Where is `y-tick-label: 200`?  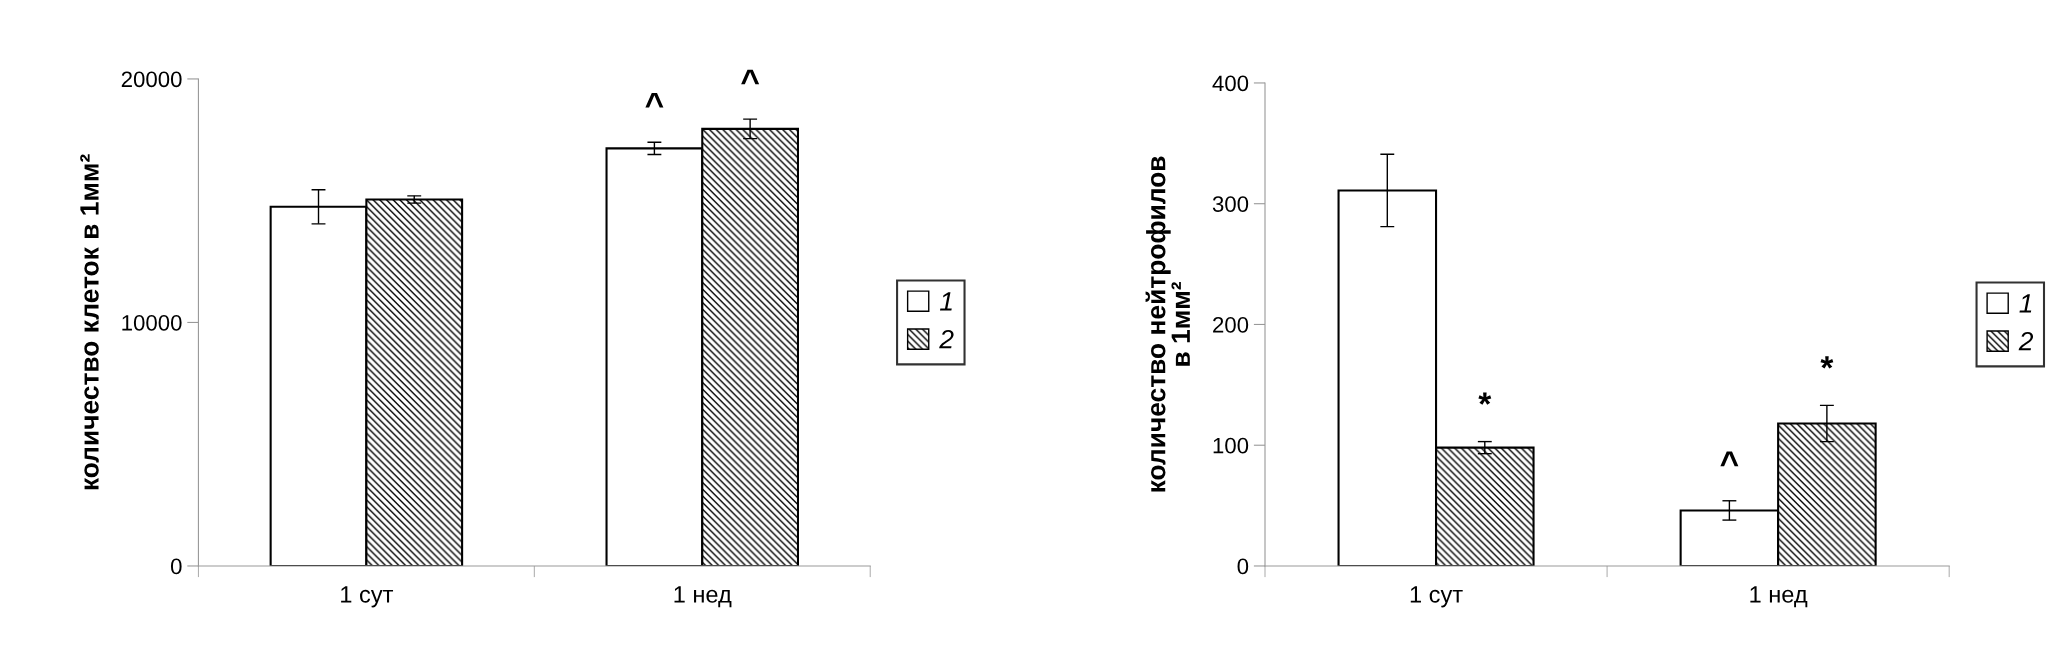 y-tick-label: 200 is located at coordinates (1231, 325).